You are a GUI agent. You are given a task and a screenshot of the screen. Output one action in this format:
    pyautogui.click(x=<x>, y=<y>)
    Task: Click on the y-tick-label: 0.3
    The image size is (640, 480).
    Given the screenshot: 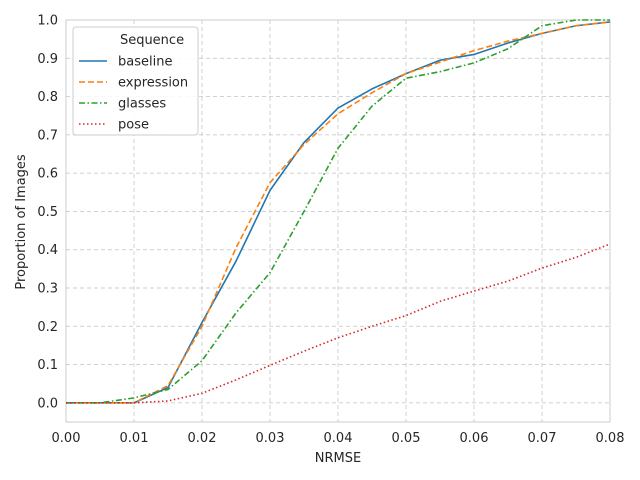 What is the action you would take?
    pyautogui.click(x=47, y=289)
    